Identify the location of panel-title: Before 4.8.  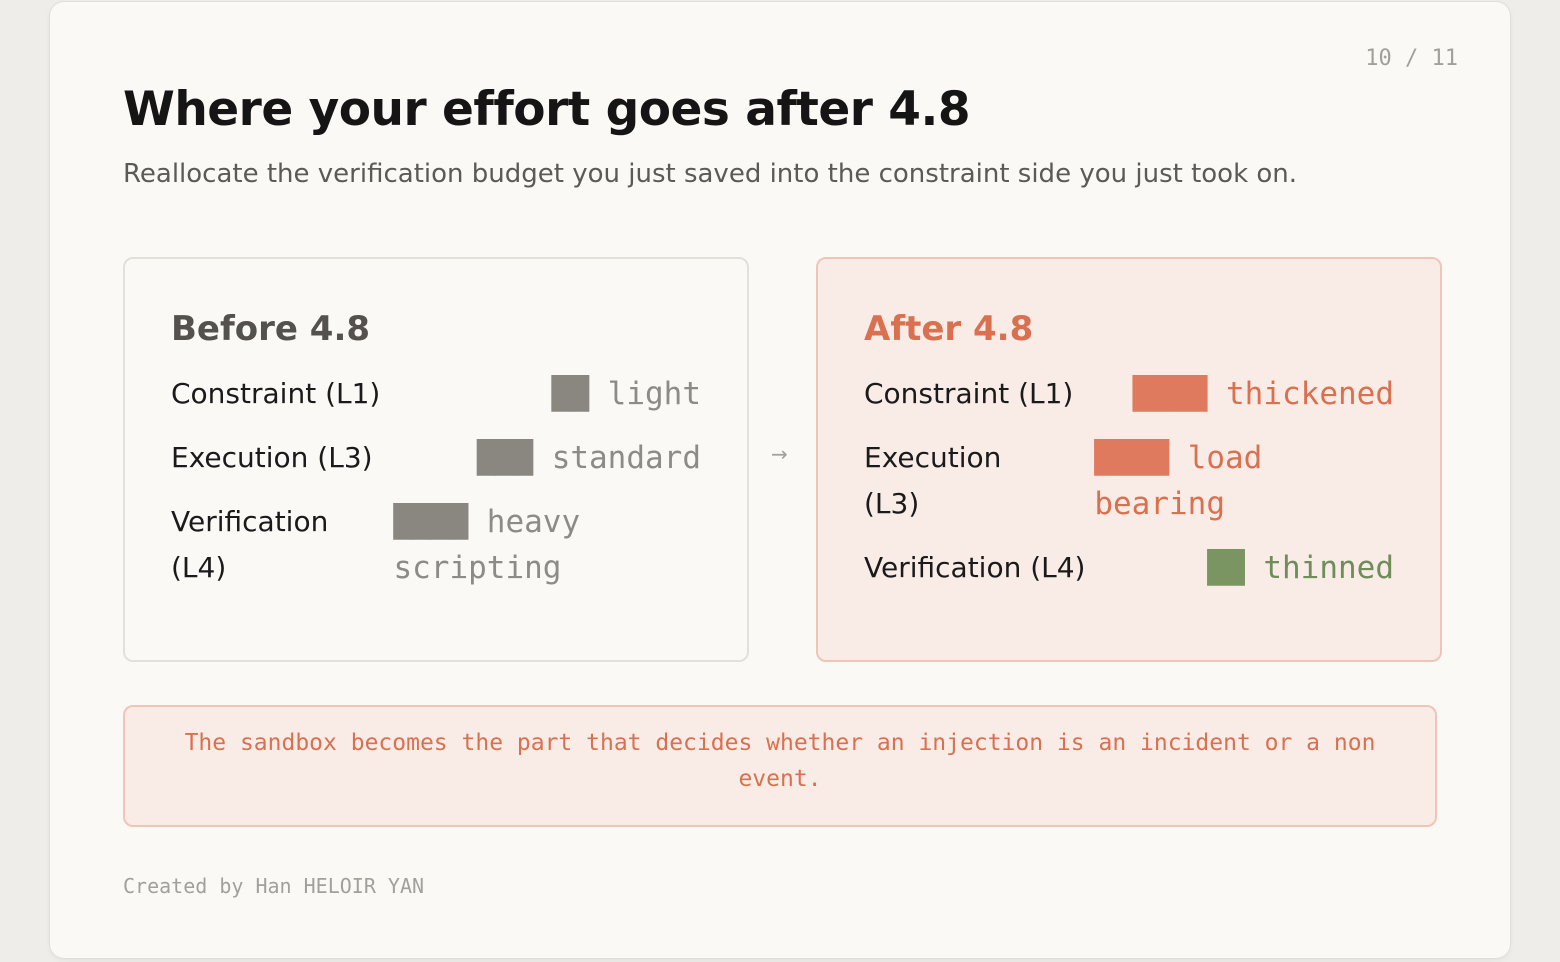
(271, 329).